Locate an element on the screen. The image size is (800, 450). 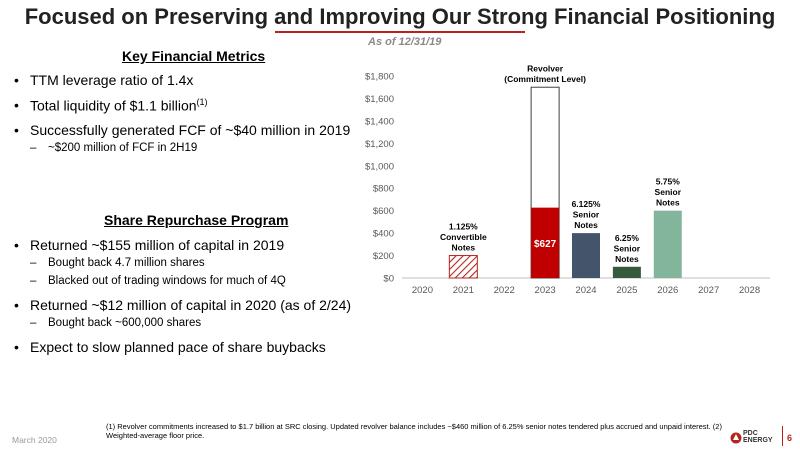
key-metrics-heading: Key Financial Metrics is located at coordinates (194, 56).